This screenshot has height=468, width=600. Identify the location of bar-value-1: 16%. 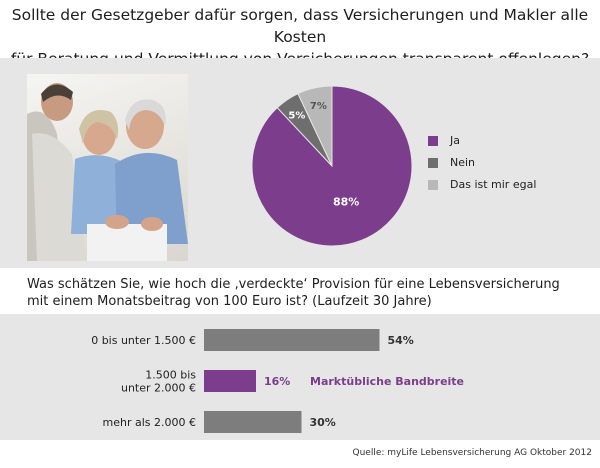
(277, 381).